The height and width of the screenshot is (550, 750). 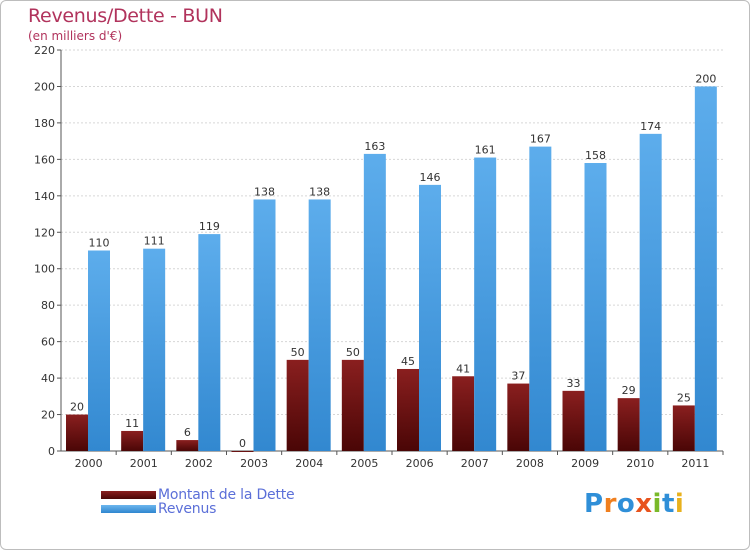 What do you see at coordinates (463, 368) in the screenshot?
I see `data-label-debt: 41` at bounding box center [463, 368].